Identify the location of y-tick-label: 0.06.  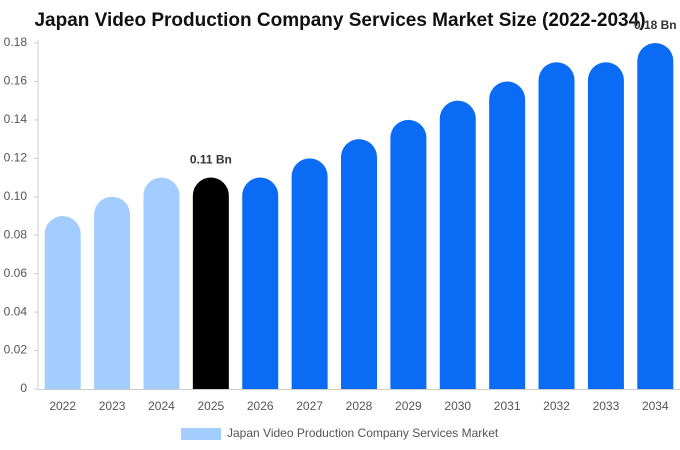
(16, 273).